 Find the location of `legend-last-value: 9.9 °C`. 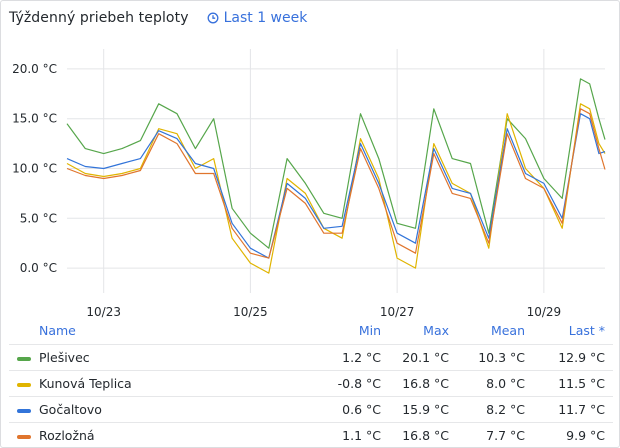

legend-last-value: 9.9 °C is located at coordinates (573, 435).